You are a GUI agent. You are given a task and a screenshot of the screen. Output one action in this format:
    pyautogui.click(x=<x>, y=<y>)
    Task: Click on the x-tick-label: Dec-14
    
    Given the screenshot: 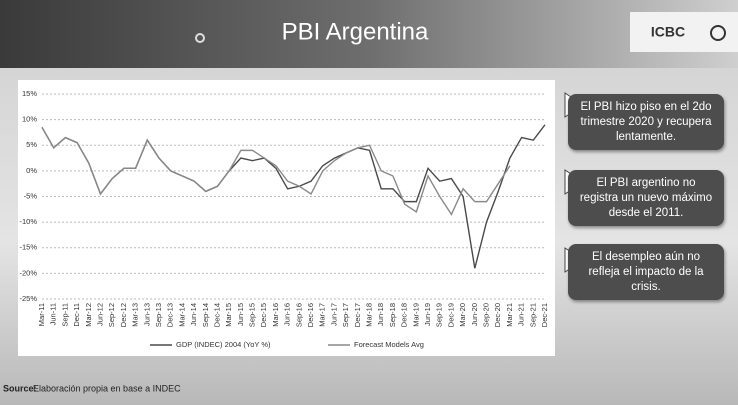 What is the action you would take?
    pyautogui.click(x=216, y=315)
    